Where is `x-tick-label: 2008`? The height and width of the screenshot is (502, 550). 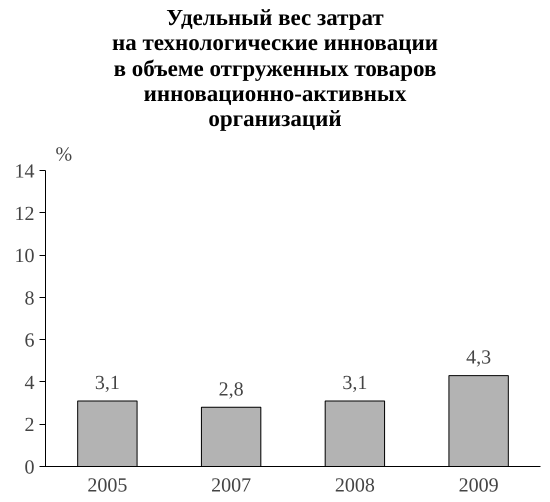 x-tick-label: 2008 is located at coordinates (354, 485).